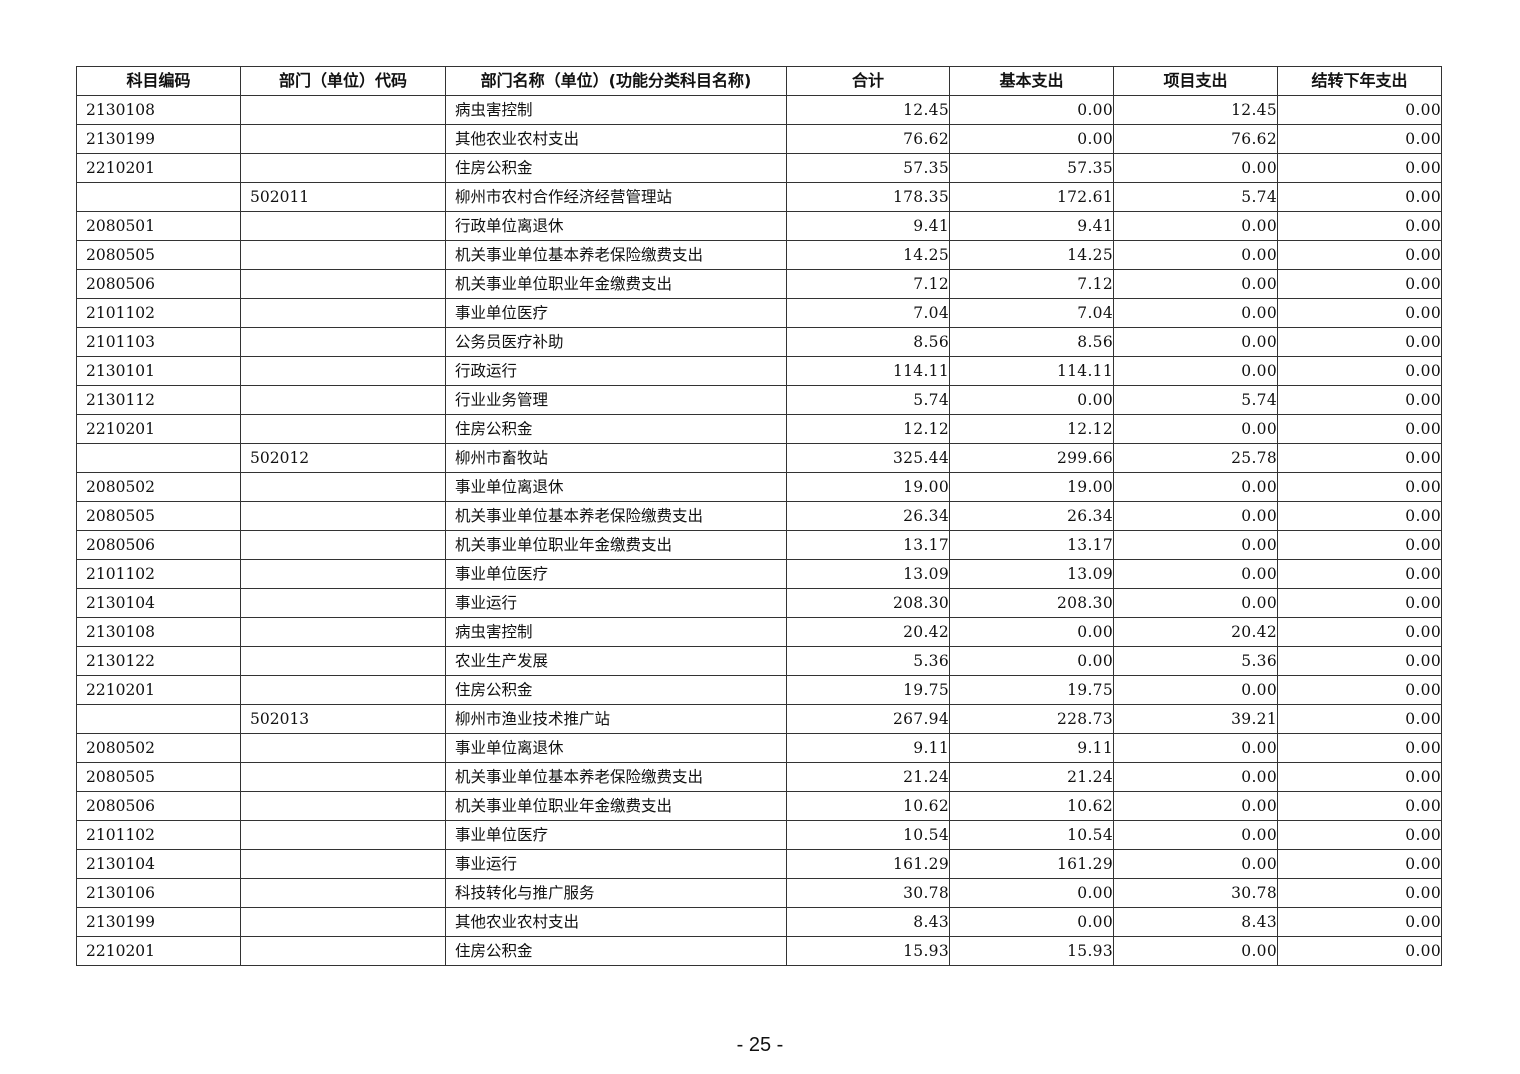  Describe the element at coordinates (759, 864) in the screenshot. I see `table-row: 2130104 事业运行 161.29 161.29 0.00 0.00` at that location.